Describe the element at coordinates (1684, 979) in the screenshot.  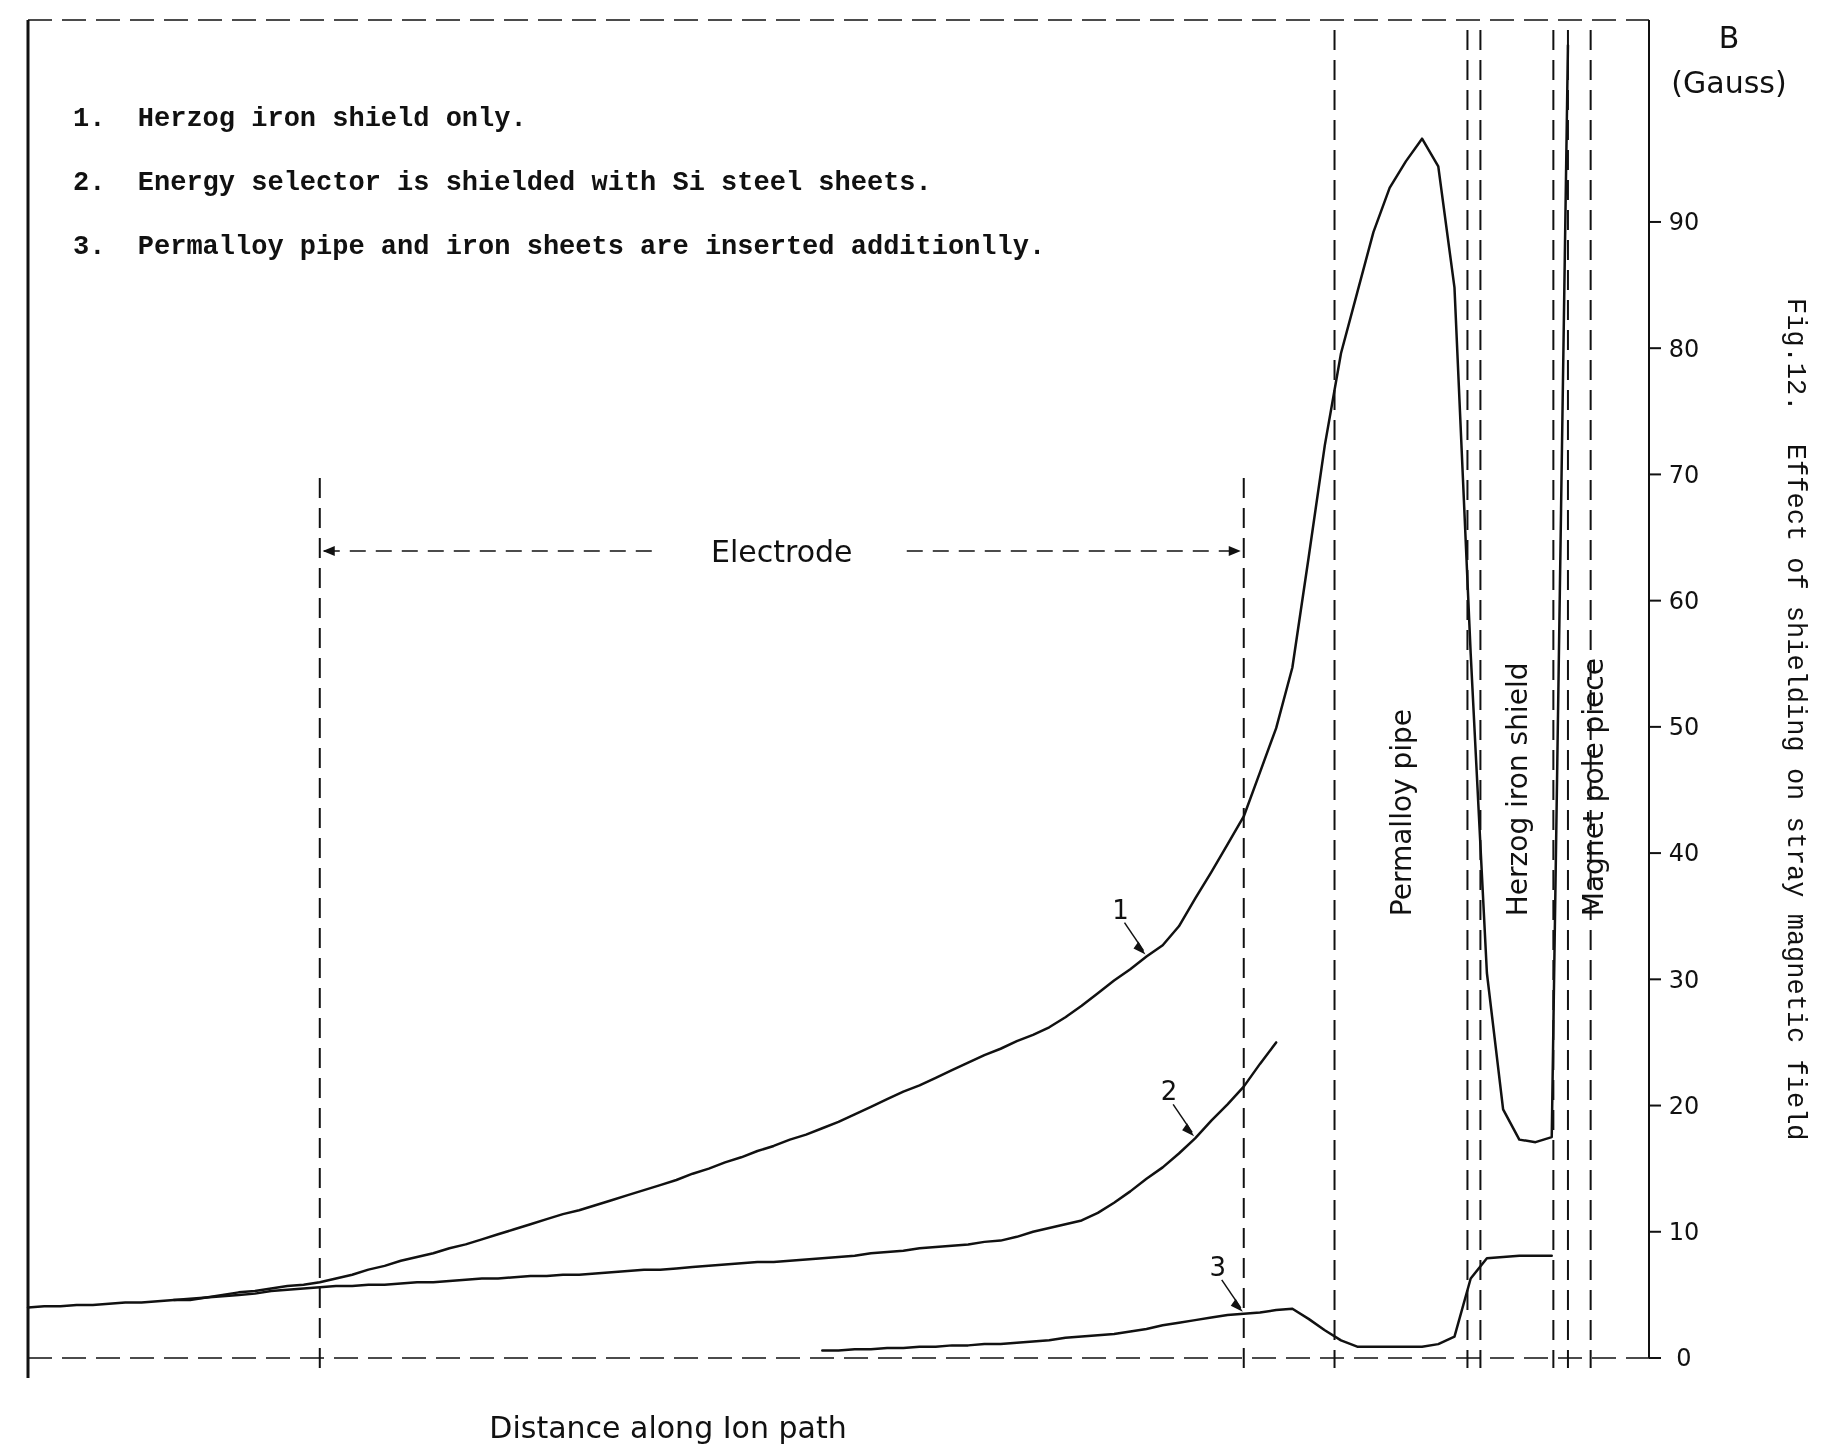
I see `y-tick-label: 30` at that location.